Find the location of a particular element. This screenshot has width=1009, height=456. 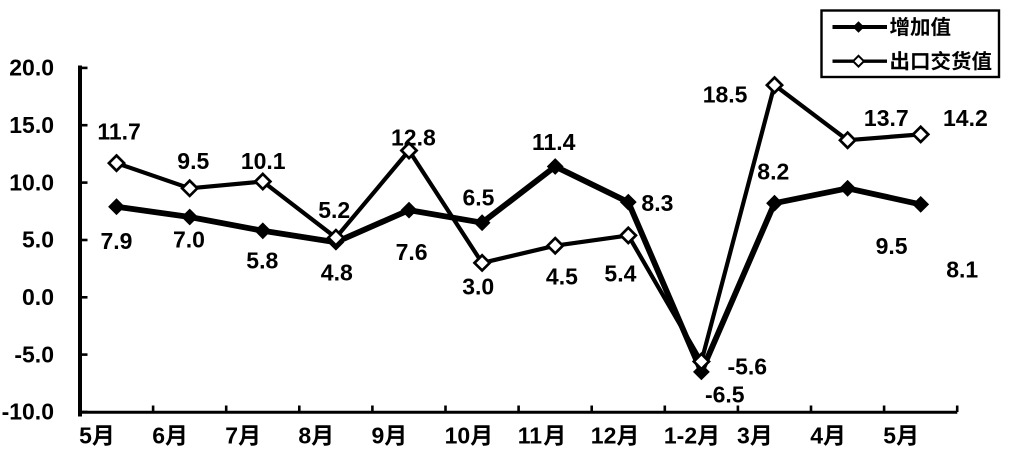

svg-text: 18.5 is located at coordinates (725, 95).